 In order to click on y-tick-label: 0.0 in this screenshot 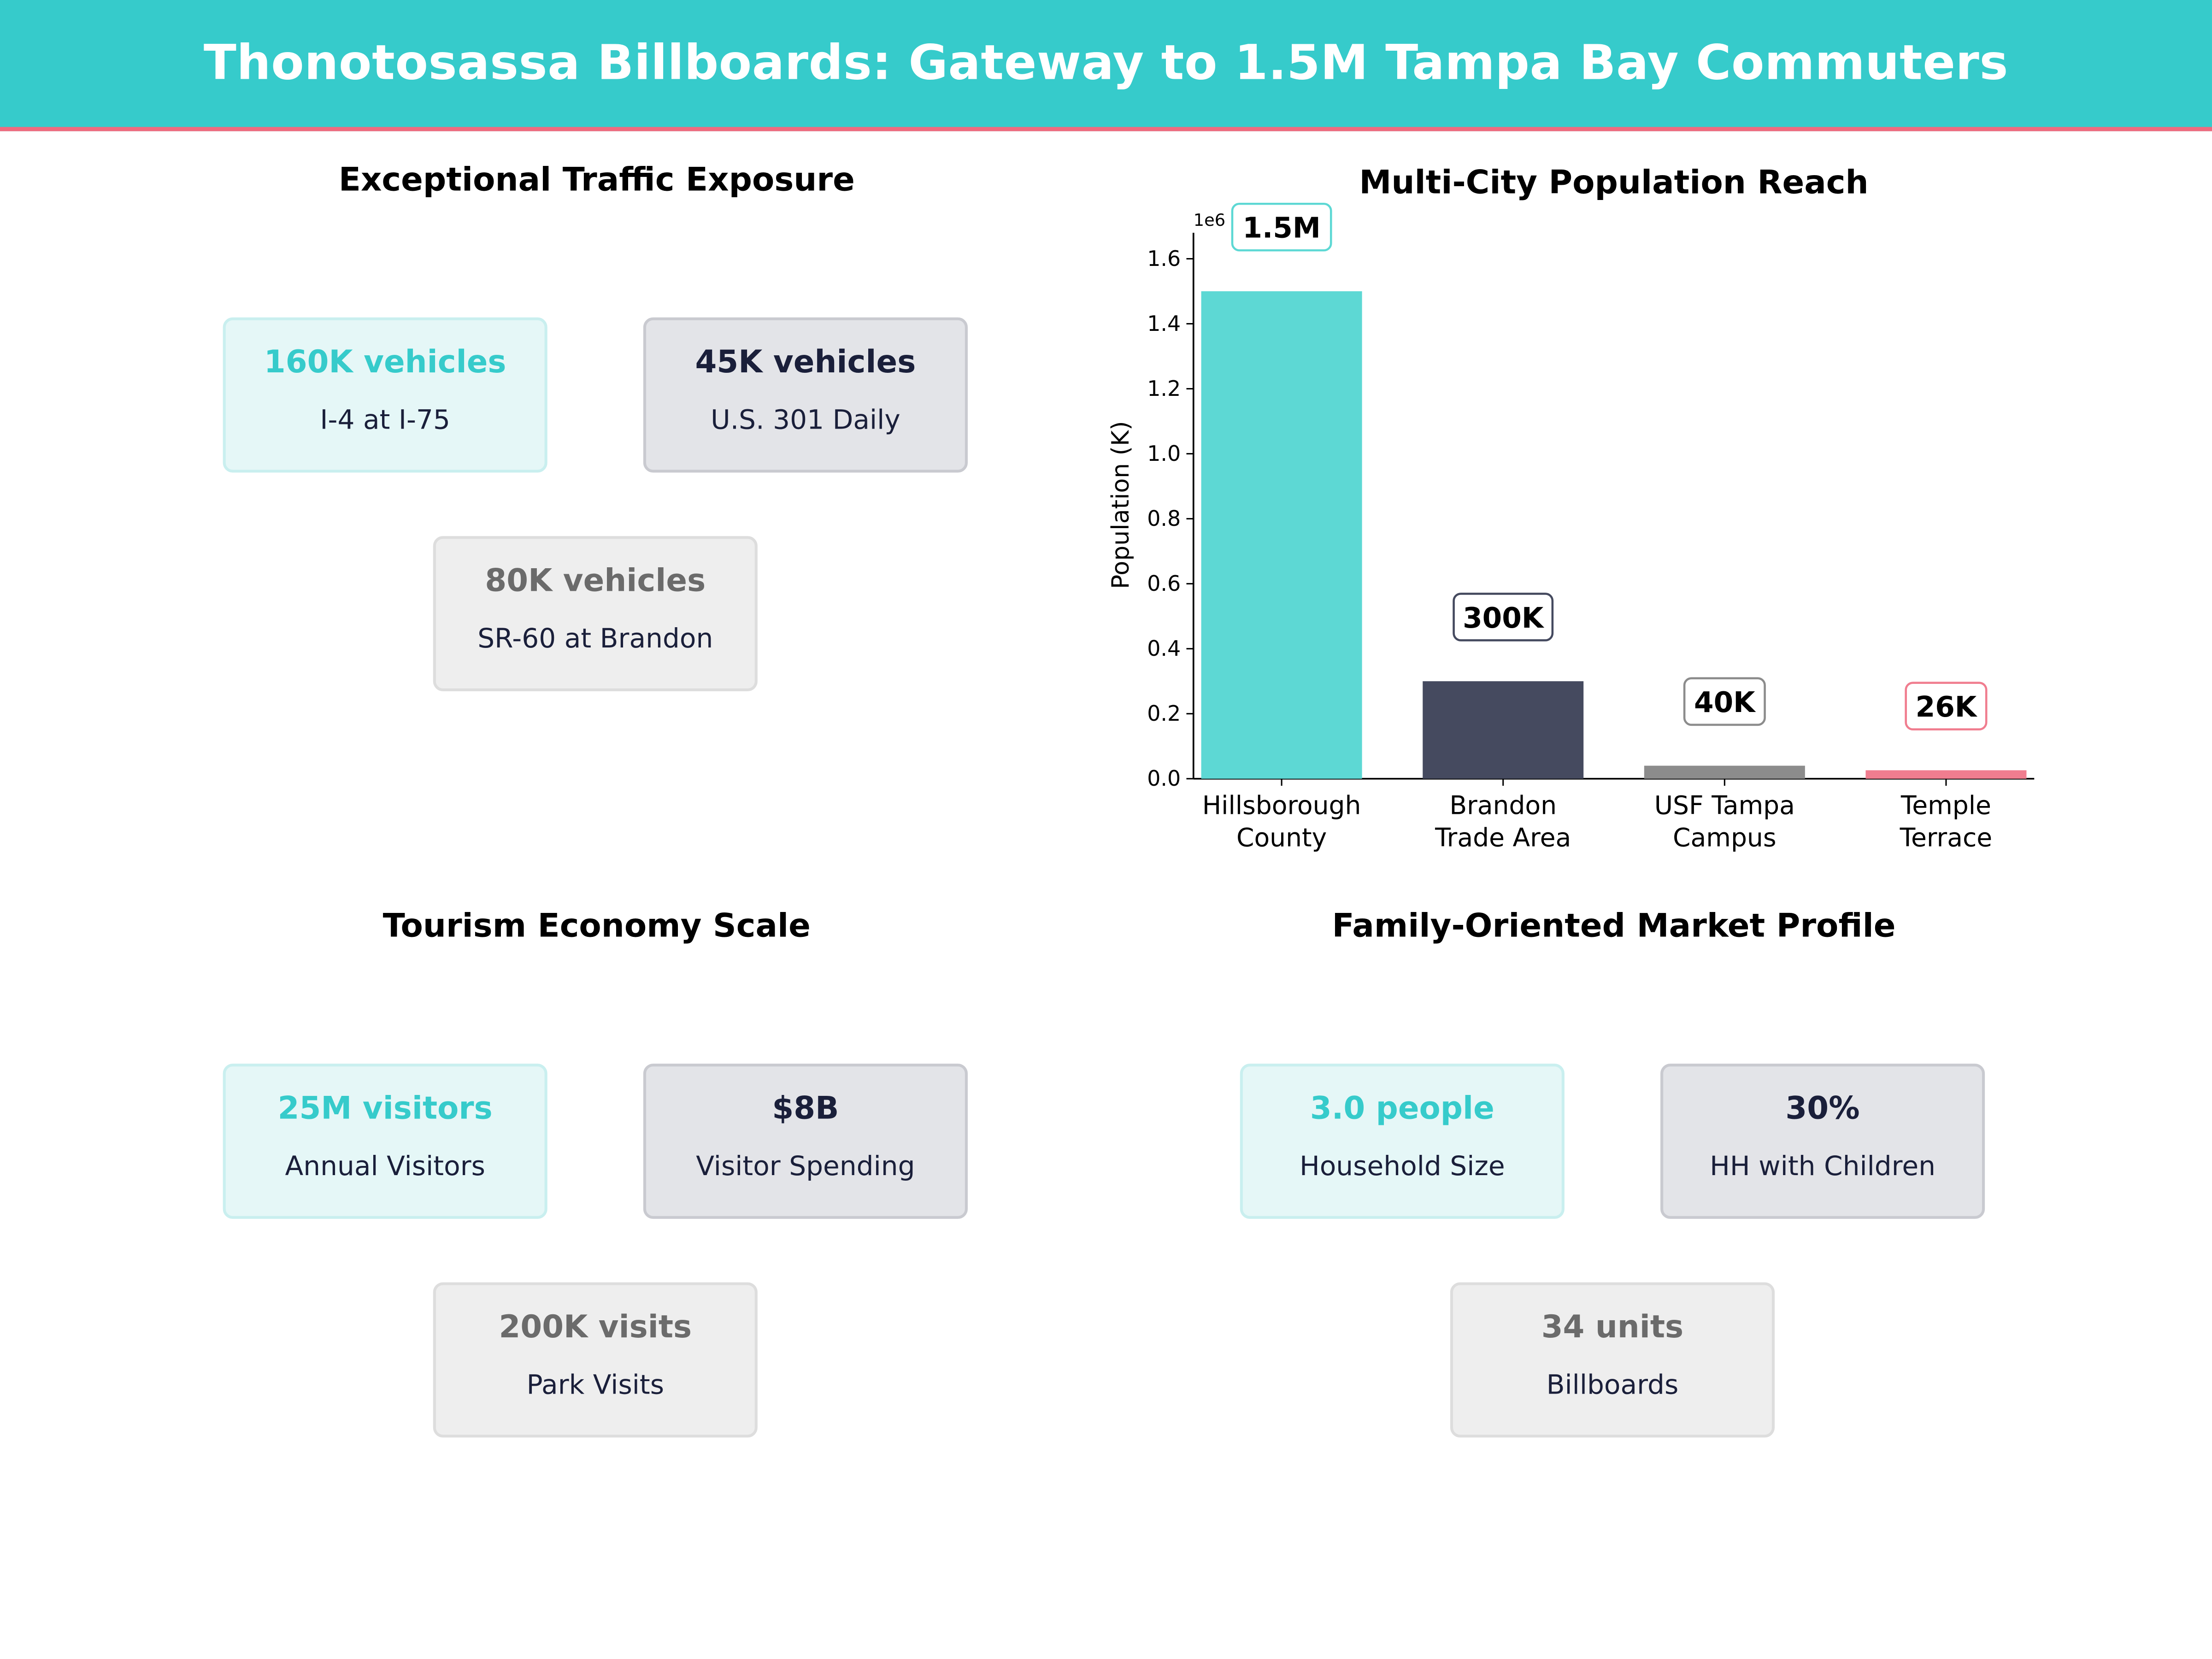, I will do `click(1164, 778)`.